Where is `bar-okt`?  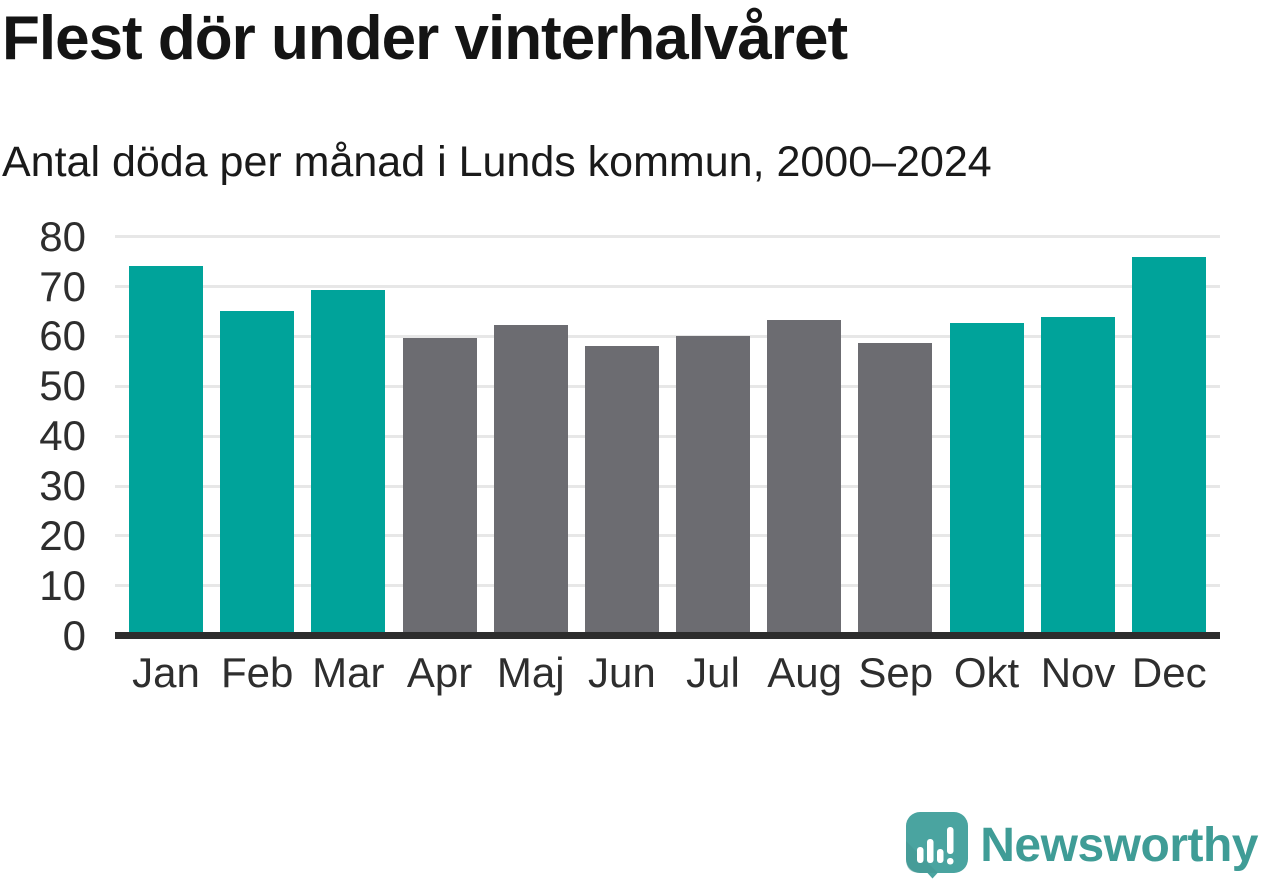
bar-okt is located at coordinates (986, 478).